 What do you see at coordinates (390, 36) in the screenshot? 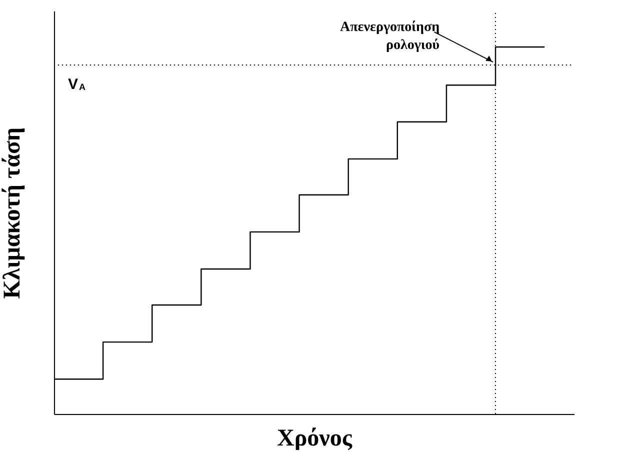
I see `annotation: Απενεργοποίηση ρολογιού` at bounding box center [390, 36].